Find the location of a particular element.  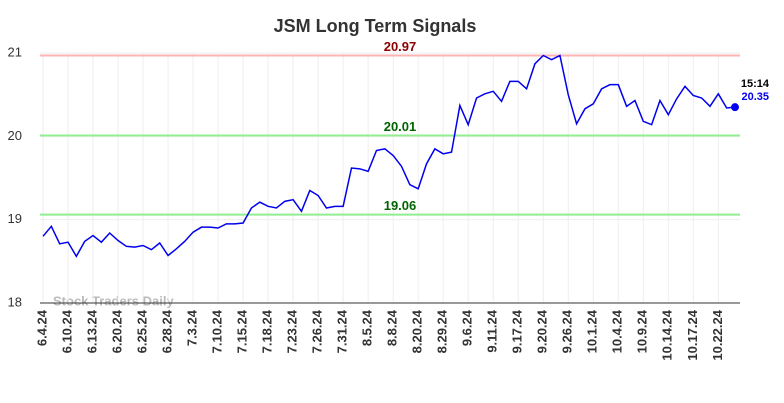

x-tick-label: 7.10.24 is located at coordinates (217, 331).